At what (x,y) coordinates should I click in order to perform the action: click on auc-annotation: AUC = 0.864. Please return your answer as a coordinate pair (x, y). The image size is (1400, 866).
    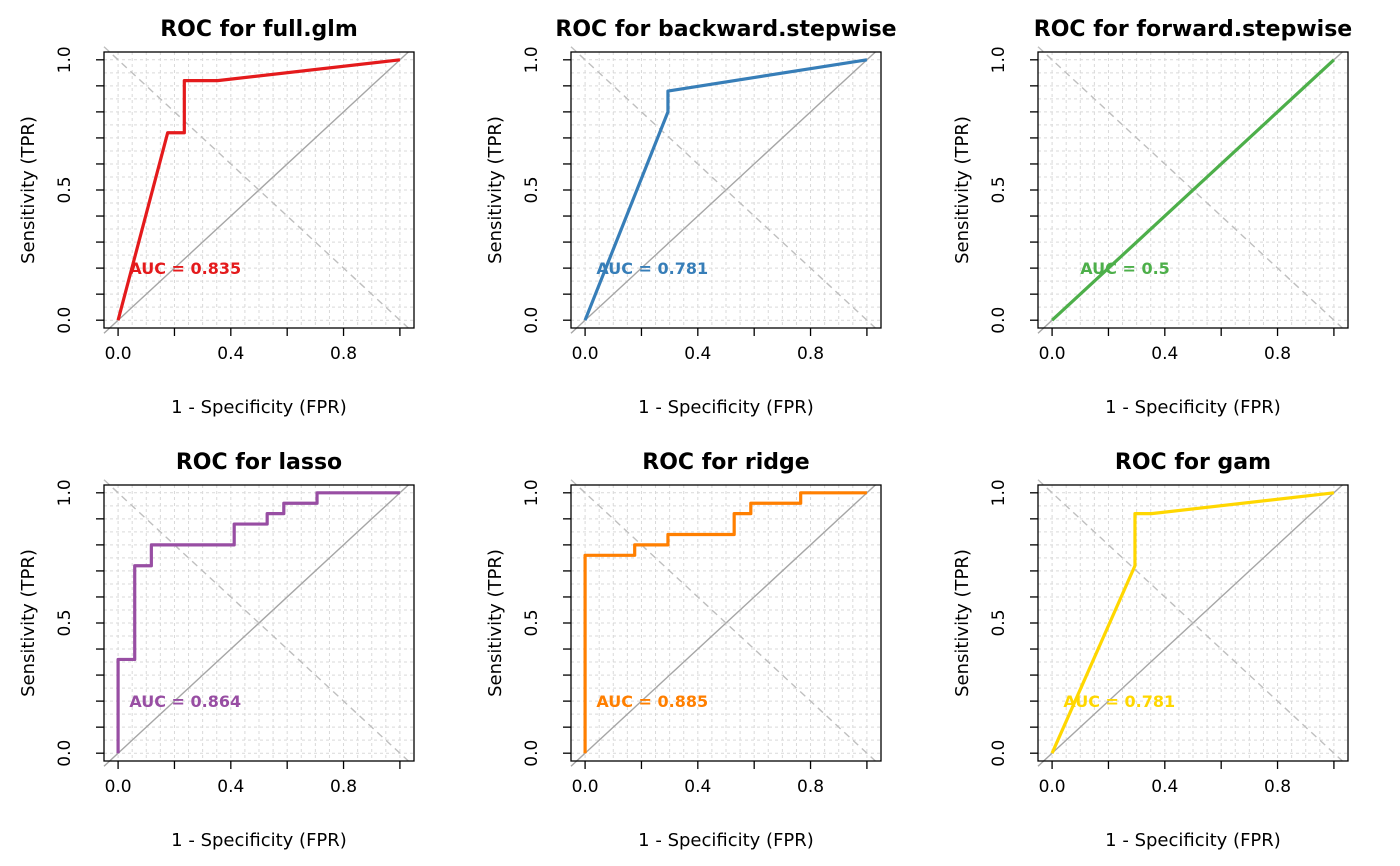
    Looking at the image, I should click on (185, 701).